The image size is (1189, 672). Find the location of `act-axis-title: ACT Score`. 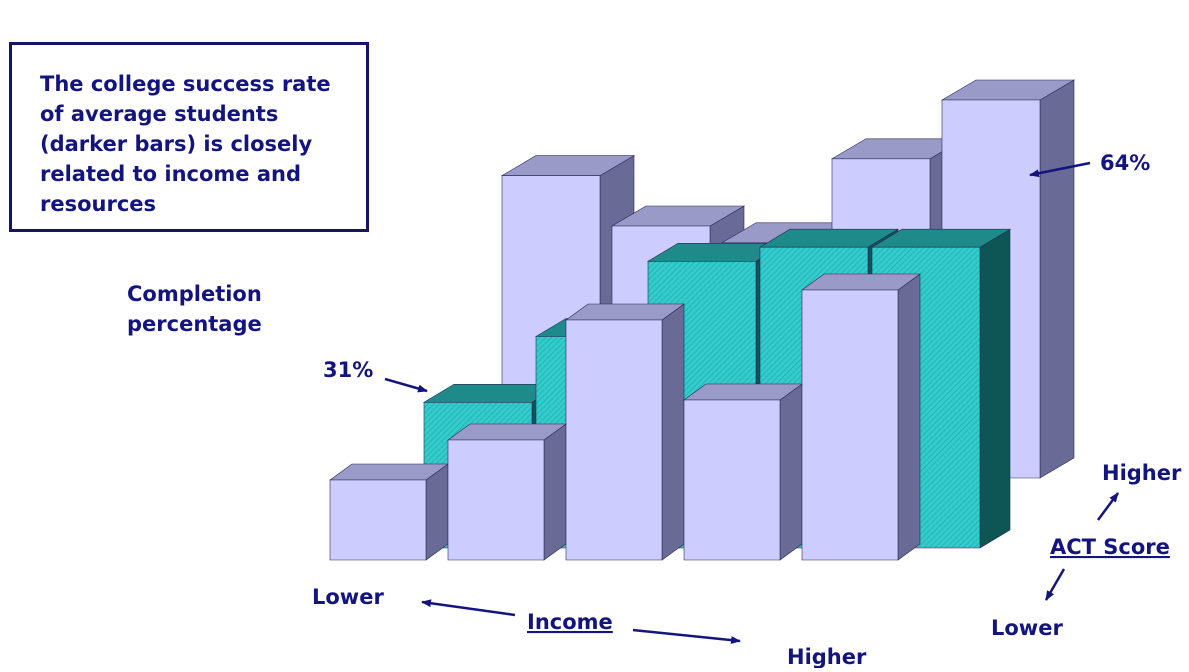

act-axis-title: ACT Score is located at coordinates (1110, 547).